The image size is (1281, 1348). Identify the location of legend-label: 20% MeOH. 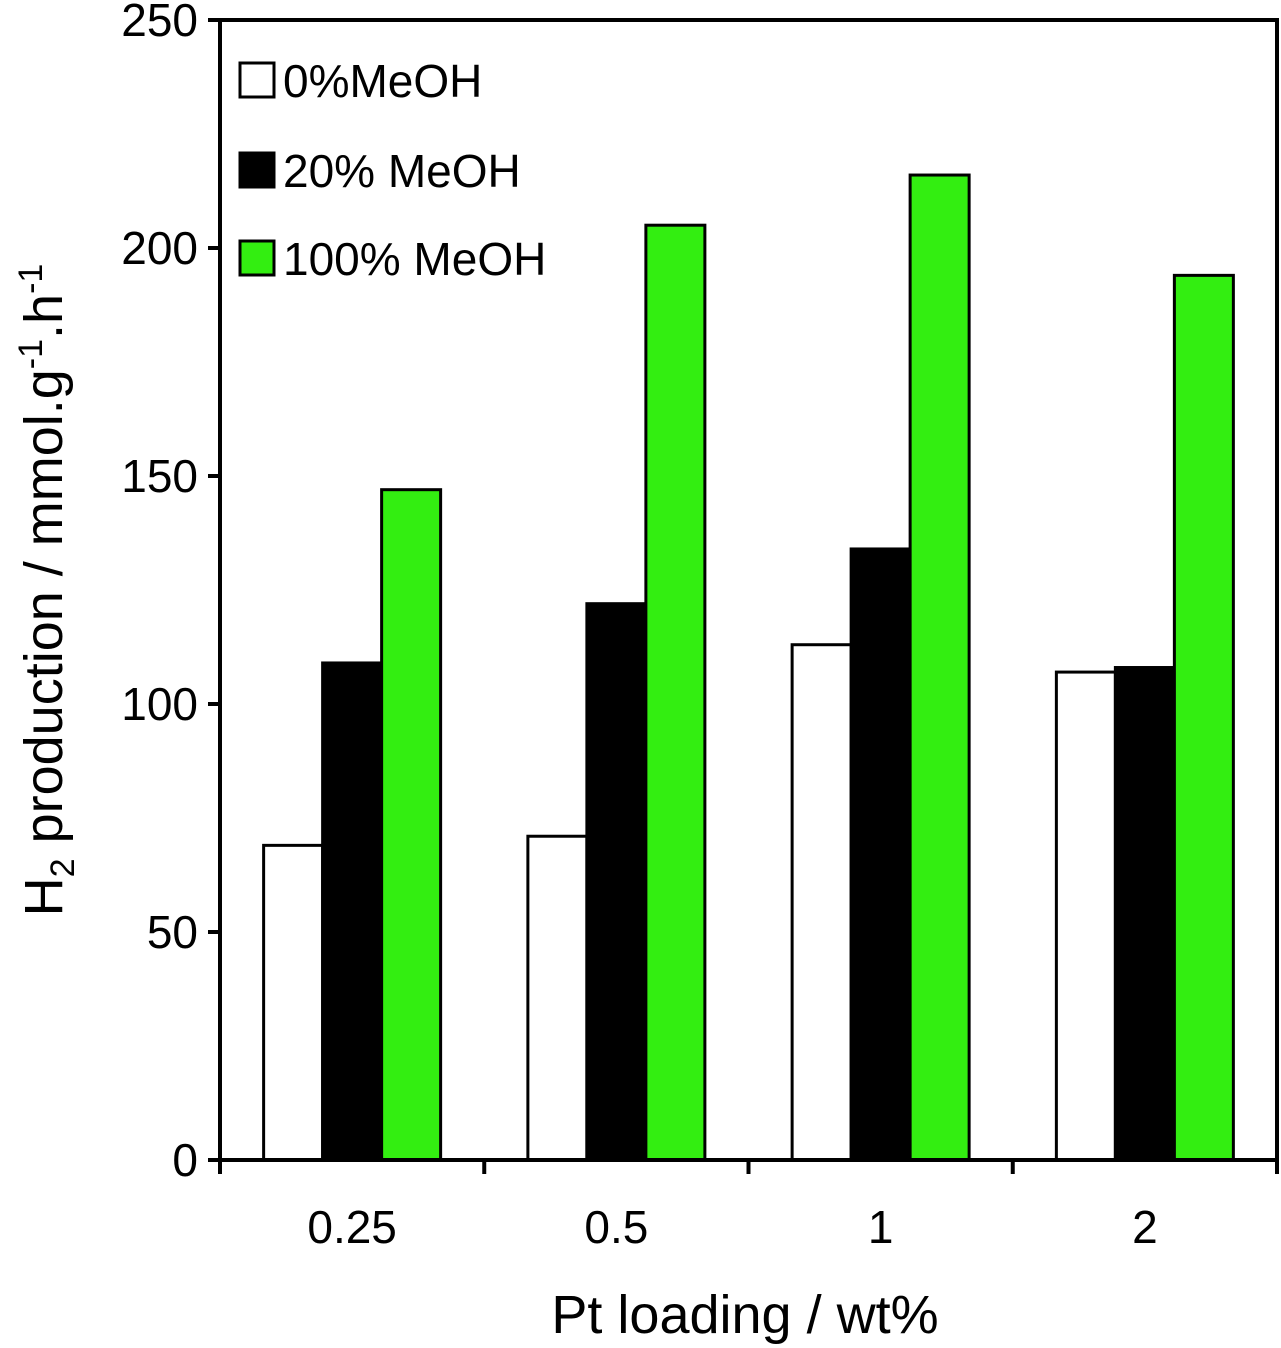
(402, 171).